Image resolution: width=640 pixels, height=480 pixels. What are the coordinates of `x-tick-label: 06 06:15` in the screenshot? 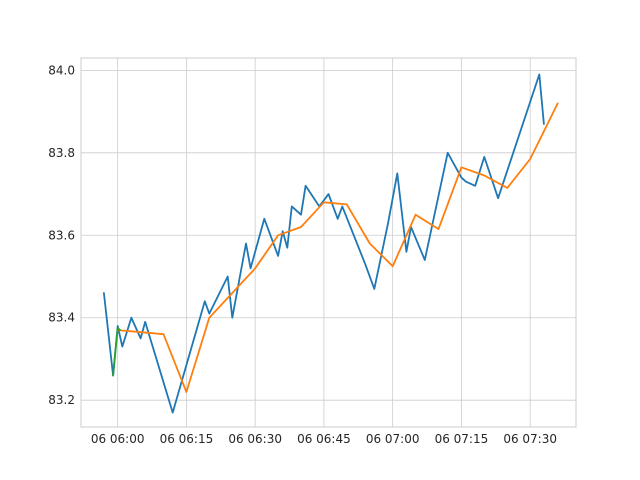 It's located at (187, 439).